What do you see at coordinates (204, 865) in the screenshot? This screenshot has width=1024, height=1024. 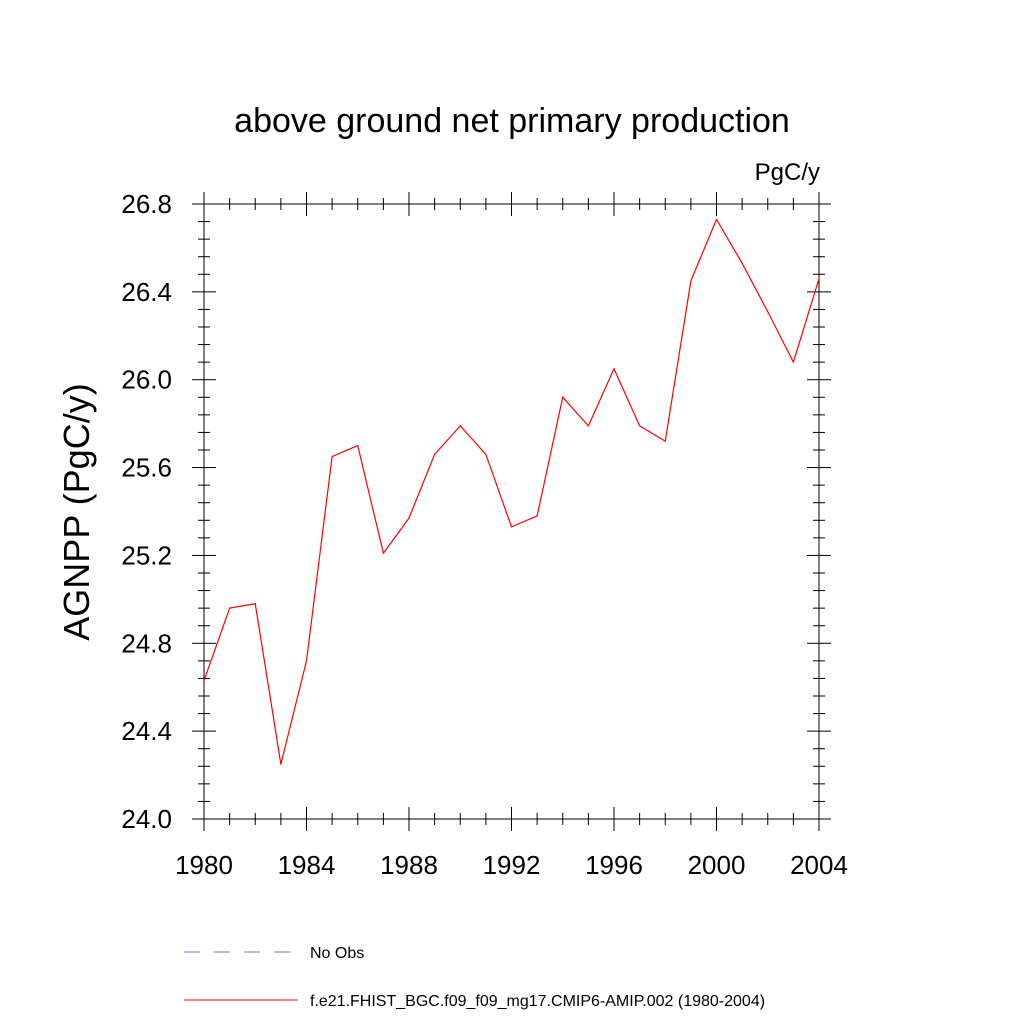 I see `x-tick-label: 1980` at bounding box center [204, 865].